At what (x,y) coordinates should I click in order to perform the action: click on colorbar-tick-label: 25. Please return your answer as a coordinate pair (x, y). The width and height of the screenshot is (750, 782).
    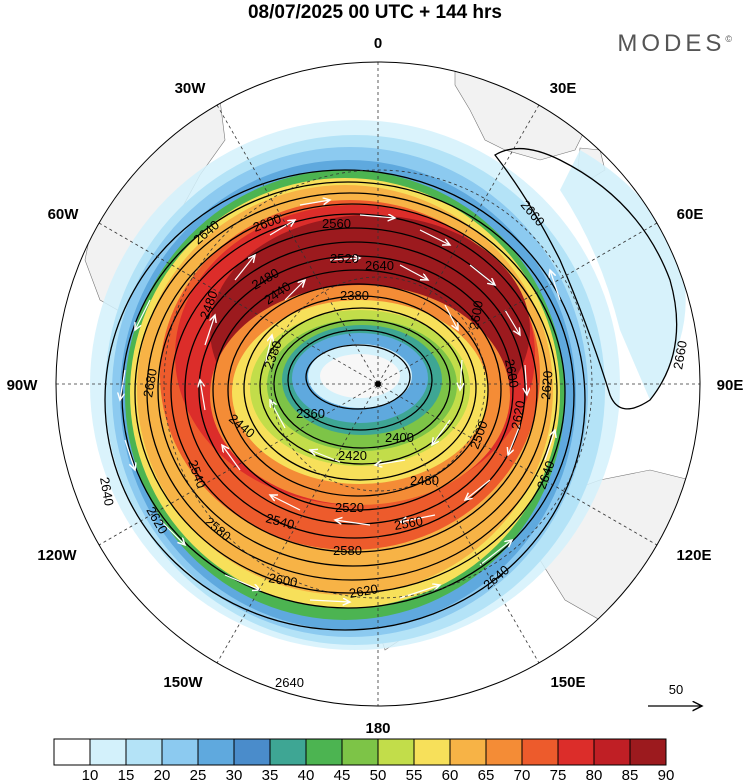
    Looking at the image, I should click on (198, 774).